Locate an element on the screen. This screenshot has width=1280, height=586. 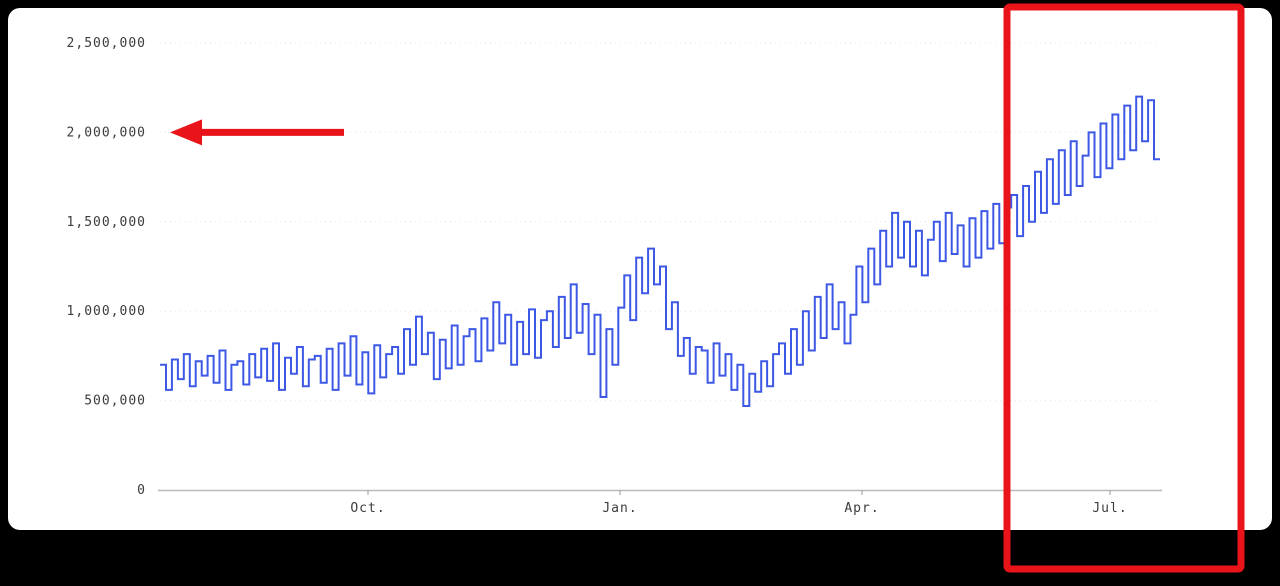
x-tick-label: Jan. is located at coordinates (619, 508).